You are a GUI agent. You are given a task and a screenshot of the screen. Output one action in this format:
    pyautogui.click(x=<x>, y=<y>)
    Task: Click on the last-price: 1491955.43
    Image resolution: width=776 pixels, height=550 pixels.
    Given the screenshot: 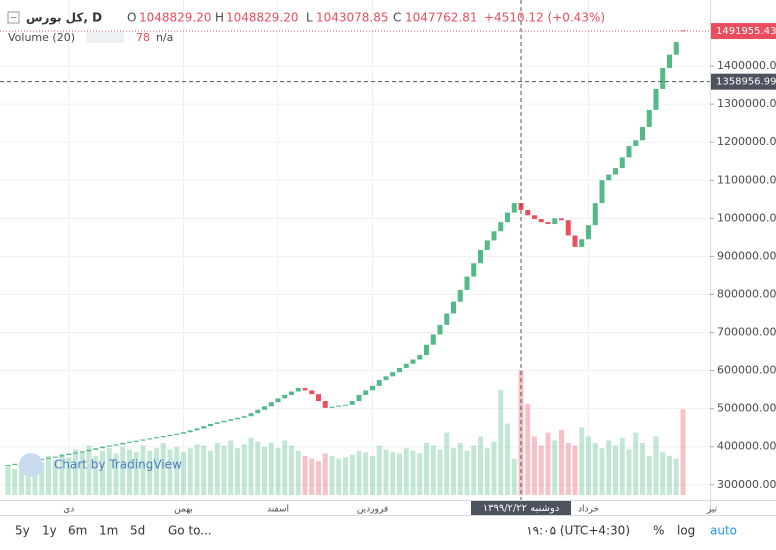 What is the action you would take?
    pyautogui.click(x=746, y=31)
    